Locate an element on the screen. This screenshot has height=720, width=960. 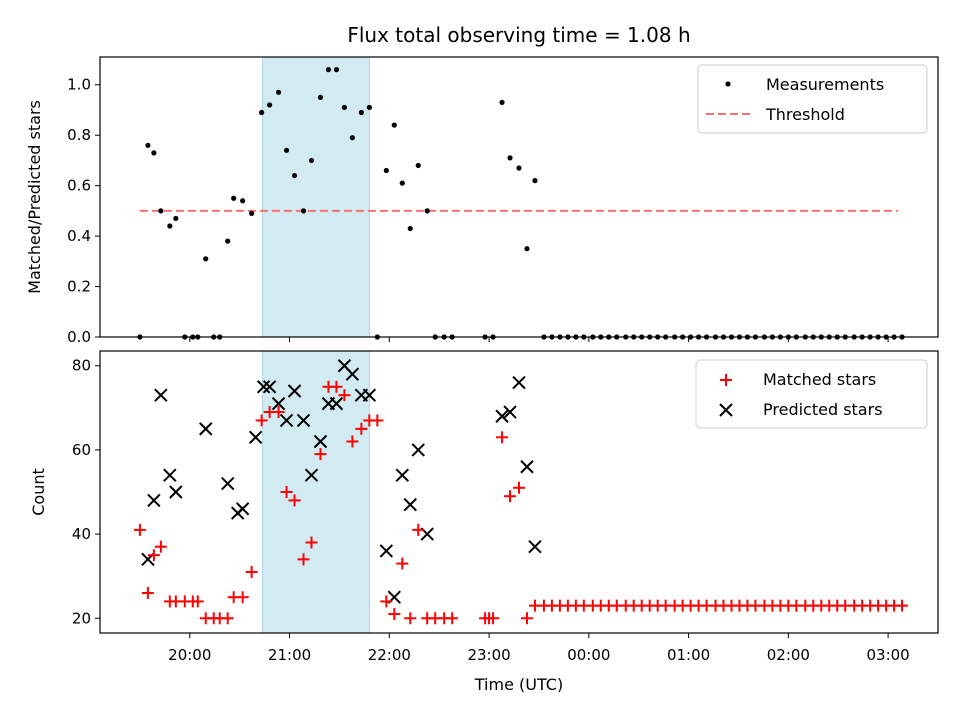
legend-matched-label: Matched stars is located at coordinates (819, 379).